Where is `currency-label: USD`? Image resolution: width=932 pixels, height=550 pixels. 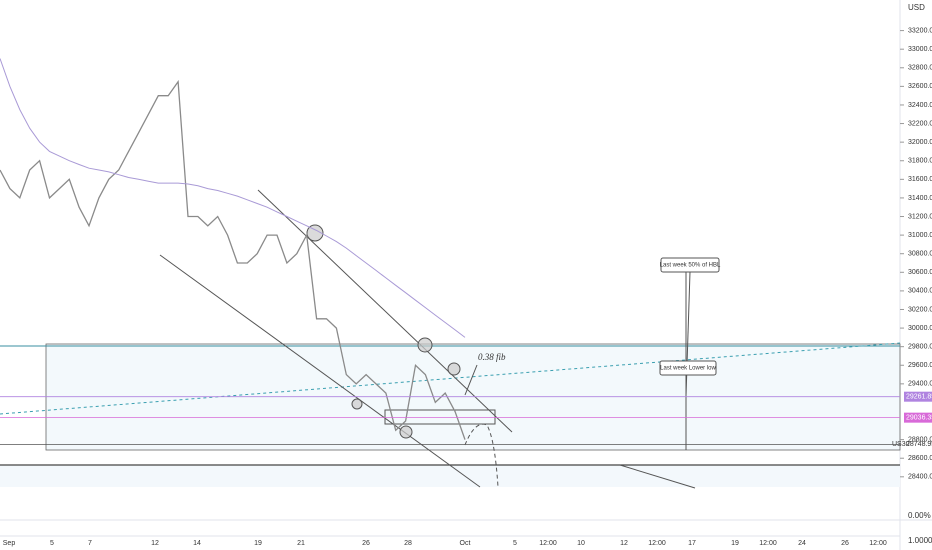
currency-label: USD is located at coordinates (916, 7).